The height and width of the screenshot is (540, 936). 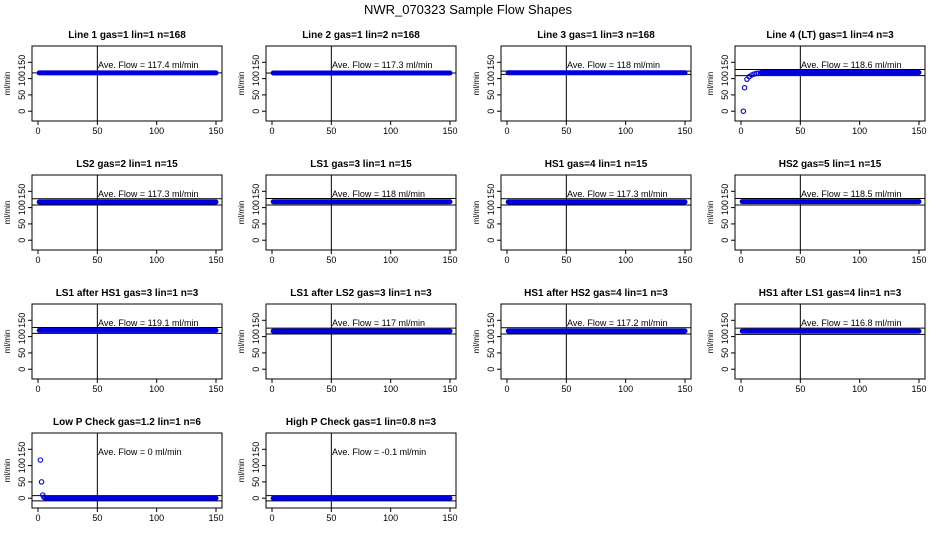 I want to click on panel-title: Low P Check gas=1.2 lin=1 n=6, so click(x=127, y=422).